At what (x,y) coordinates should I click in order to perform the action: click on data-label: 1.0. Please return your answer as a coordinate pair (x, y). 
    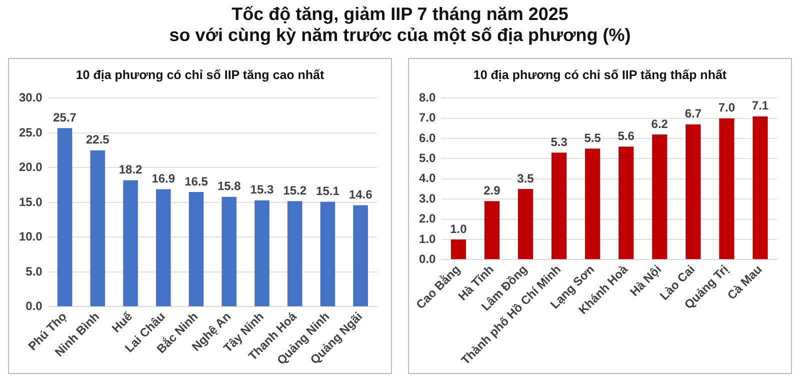
    Looking at the image, I should click on (459, 229).